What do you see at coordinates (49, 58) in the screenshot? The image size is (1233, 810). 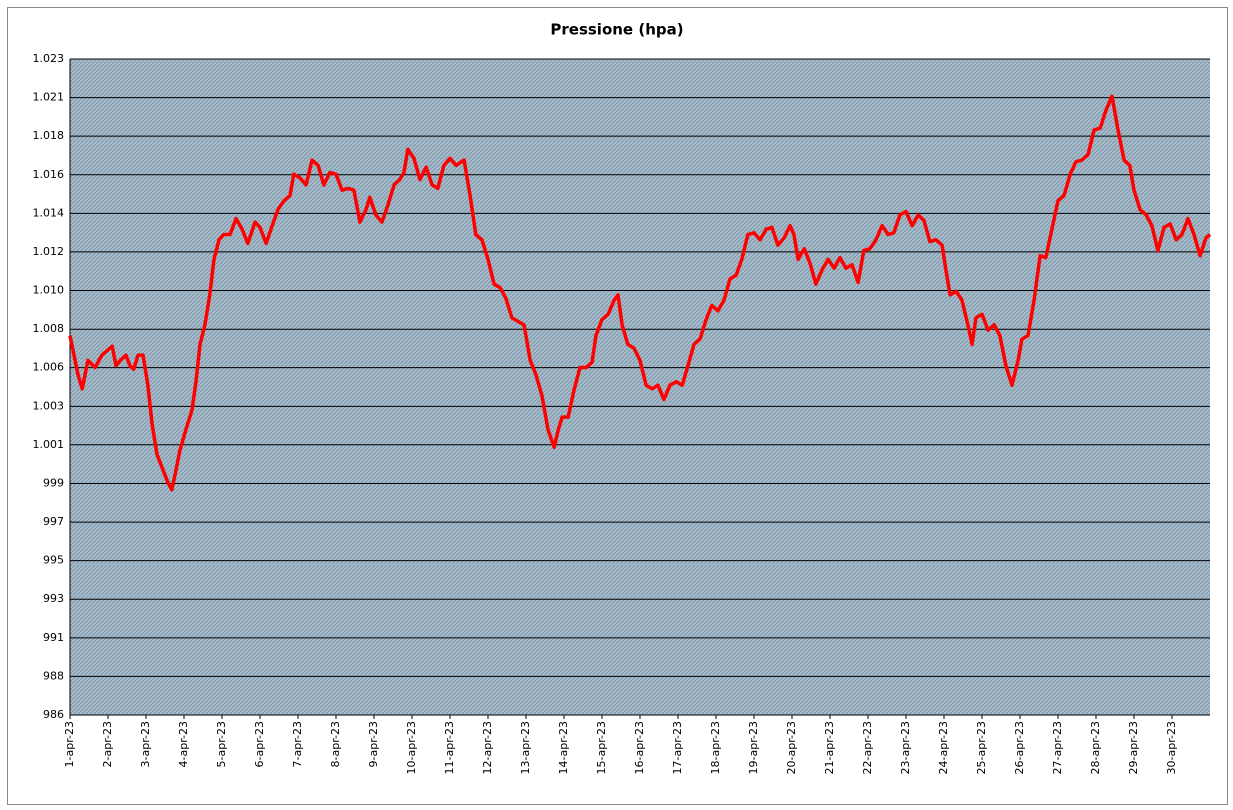 I see `y-tick-label: 1.023` at bounding box center [49, 58].